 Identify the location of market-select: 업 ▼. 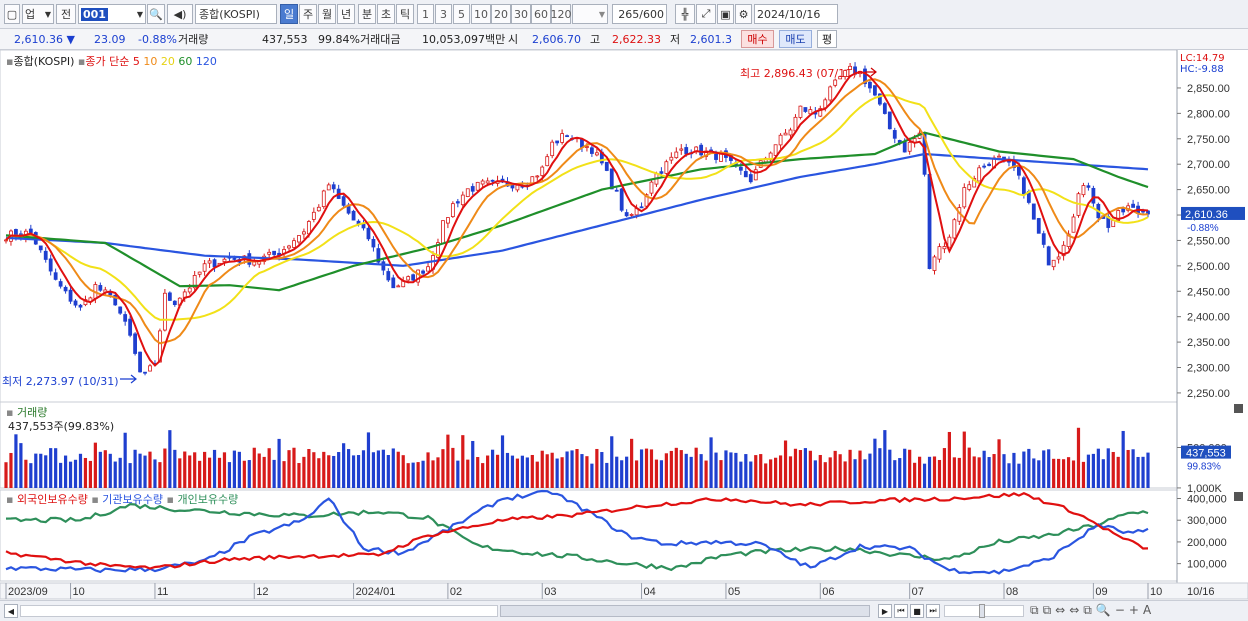
(38, 14).